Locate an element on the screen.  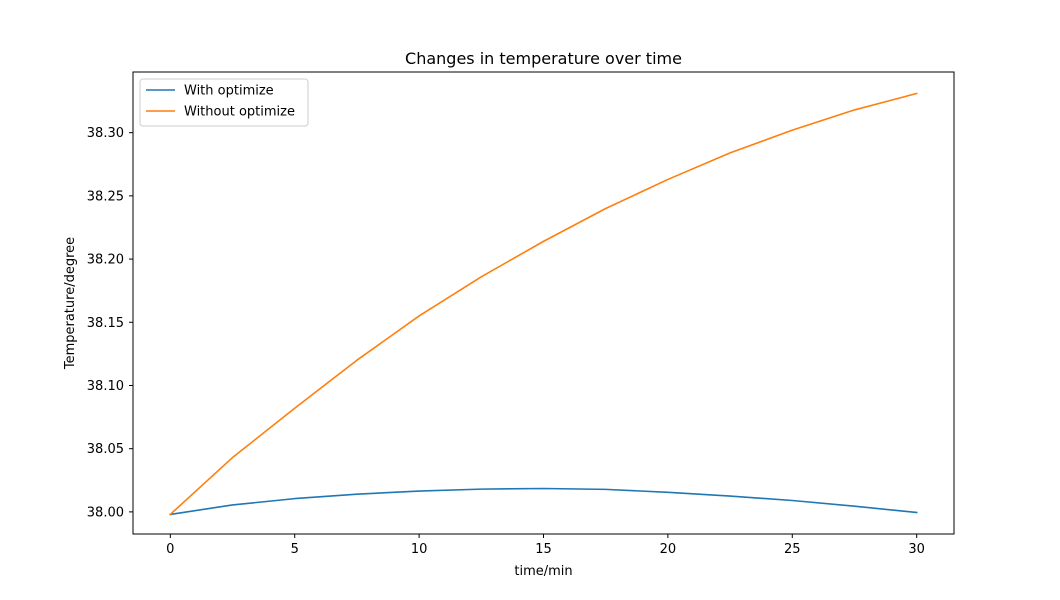
y-tick-label: 38.15 is located at coordinates (105, 323).